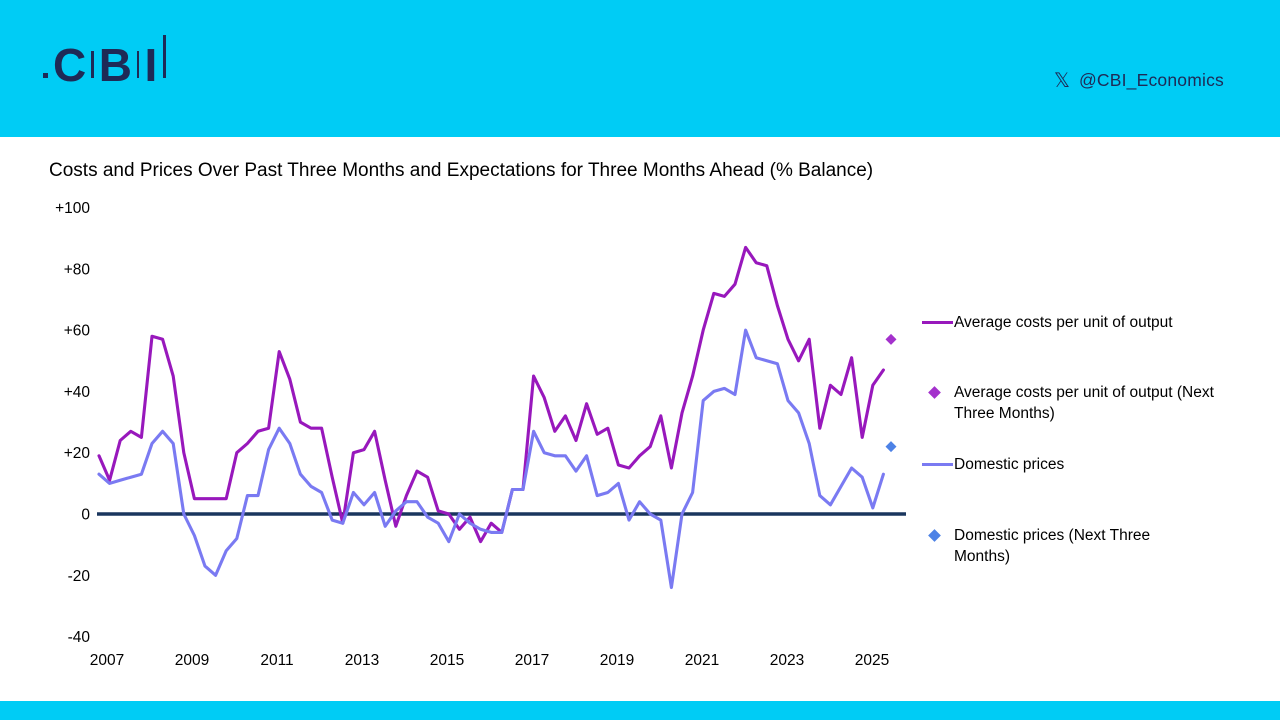 Image resolution: width=1280 pixels, height=720 pixels. I want to click on x-axis-label: 2007, so click(107, 660).